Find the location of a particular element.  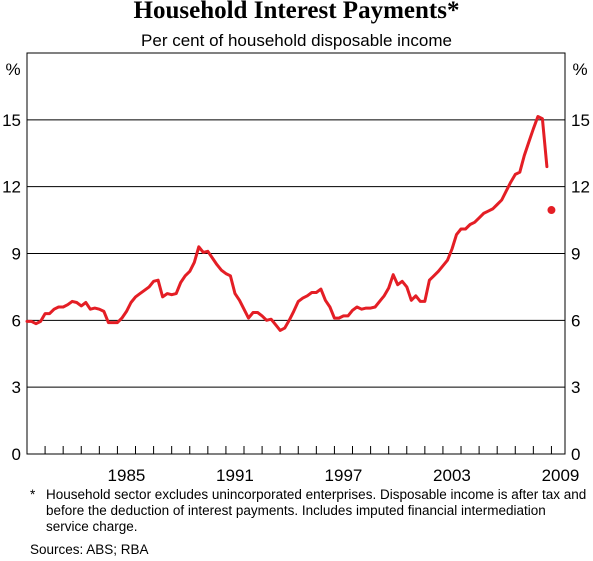

x-axis-labels: 1985 1991 1997 2003 2009 is located at coordinates (344, 475).